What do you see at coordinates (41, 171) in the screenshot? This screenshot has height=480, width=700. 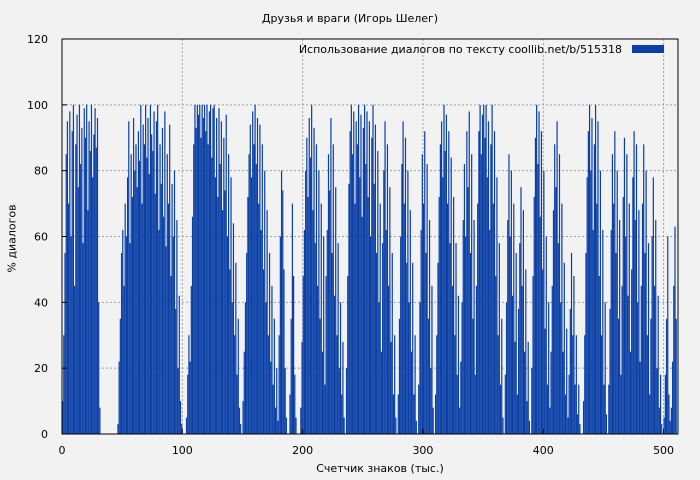 I see `y-tick-label: 80` at bounding box center [41, 171].